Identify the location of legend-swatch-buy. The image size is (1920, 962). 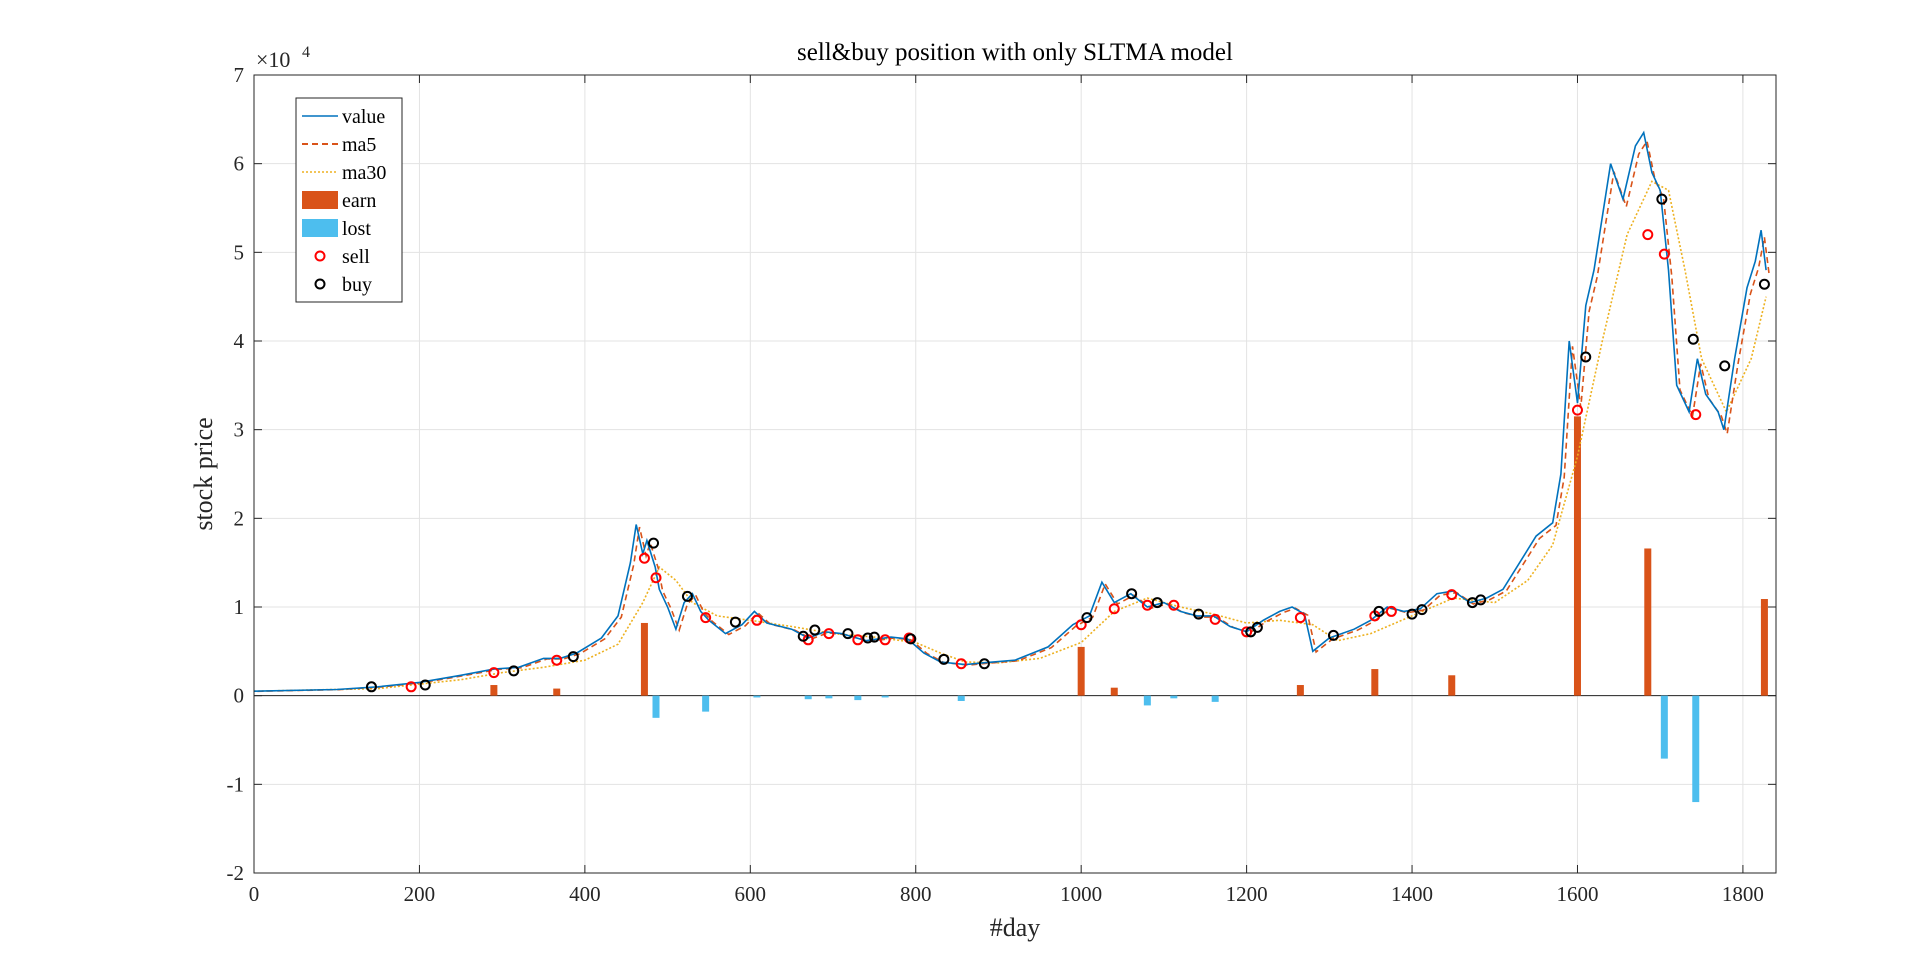
(320, 284).